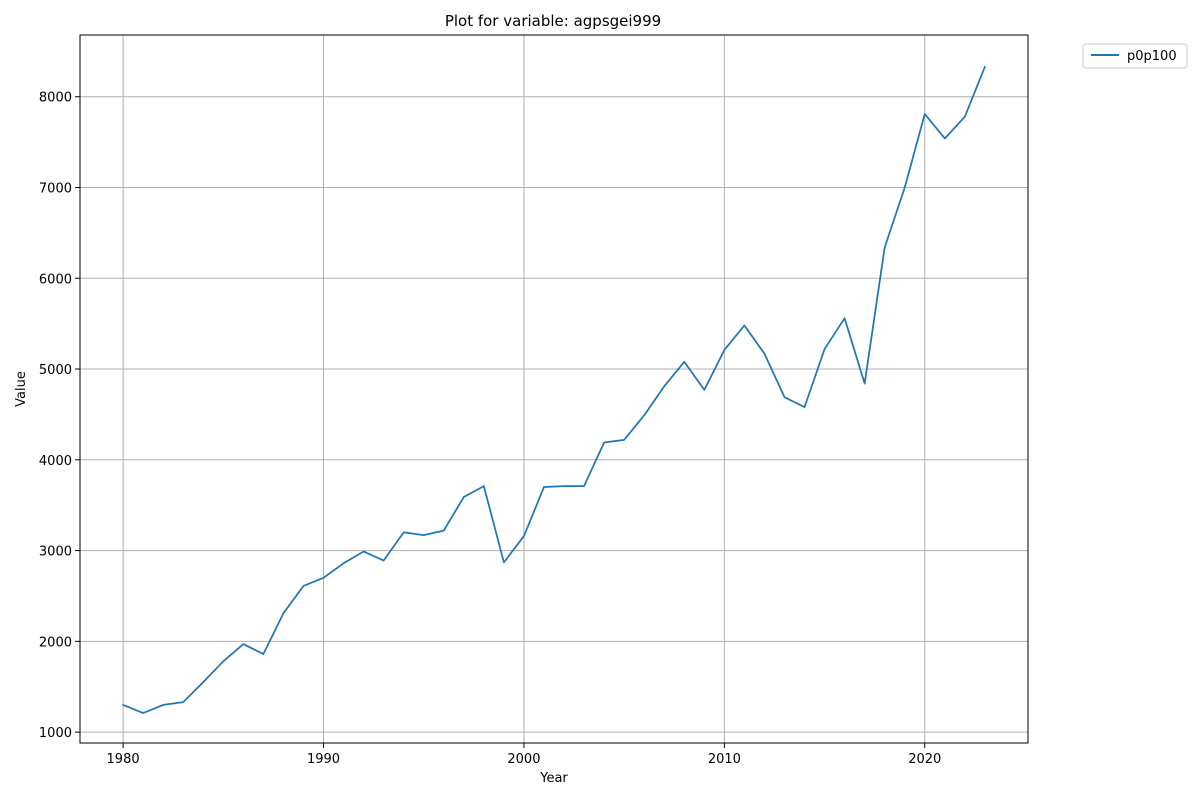 This screenshot has height=800, width=1200. Describe the element at coordinates (55, 733) in the screenshot. I see `y-tick-label: 1000` at that location.